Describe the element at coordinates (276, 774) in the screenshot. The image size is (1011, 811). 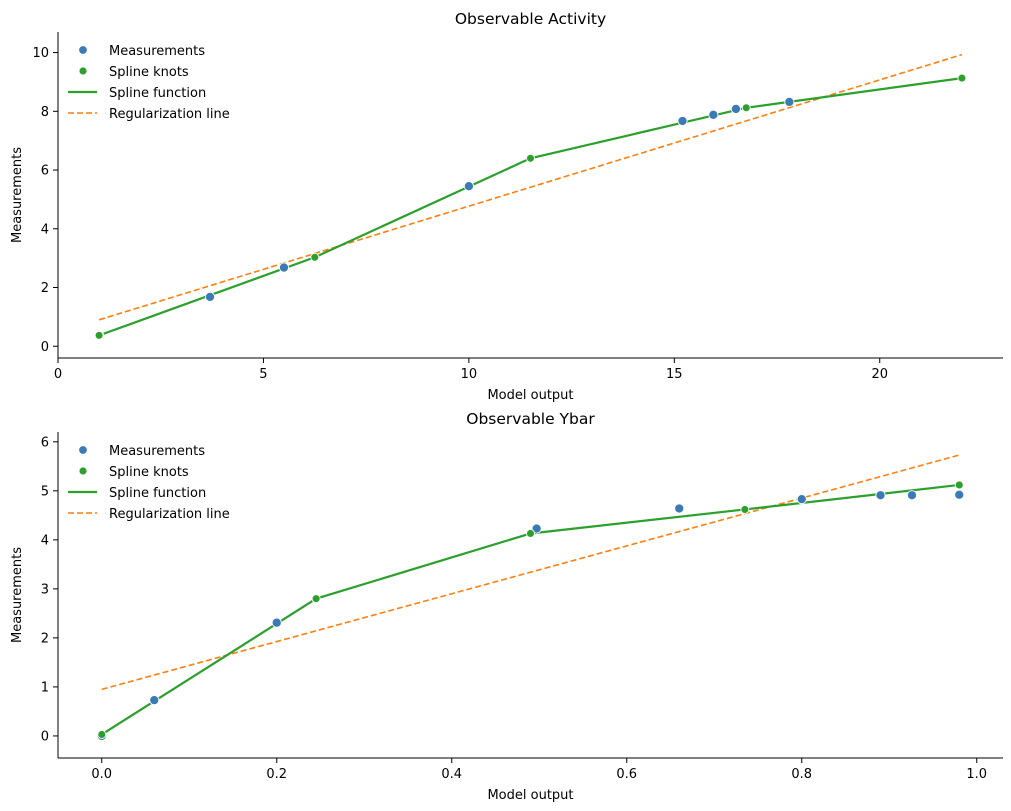
I see `x-tick-label: 0.2` at that location.